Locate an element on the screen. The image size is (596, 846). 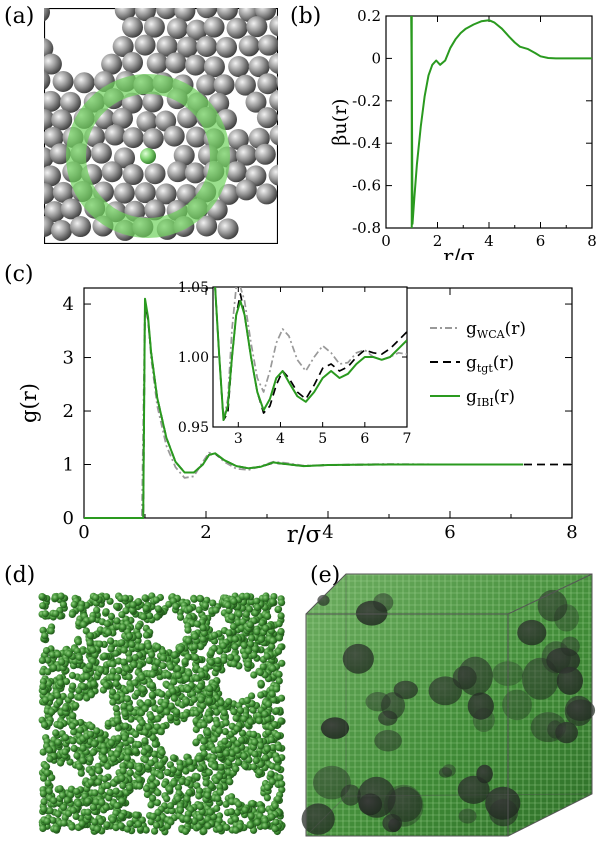
inset-x-tick-label: 7 is located at coordinates (407, 439).